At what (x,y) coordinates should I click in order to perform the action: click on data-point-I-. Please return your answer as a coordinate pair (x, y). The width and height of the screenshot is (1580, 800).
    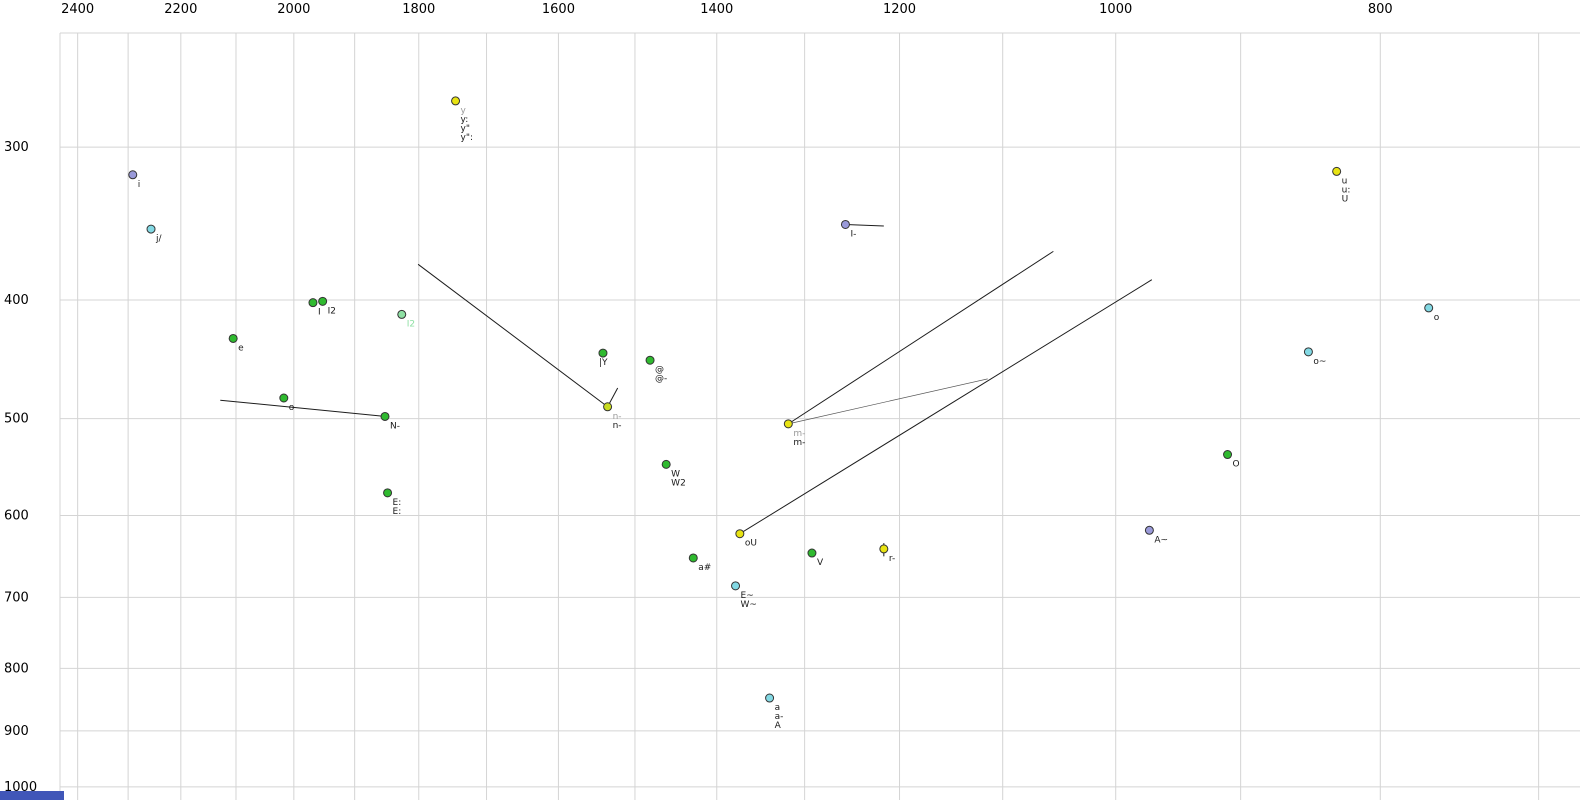
    Looking at the image, I should click on (845, 224).